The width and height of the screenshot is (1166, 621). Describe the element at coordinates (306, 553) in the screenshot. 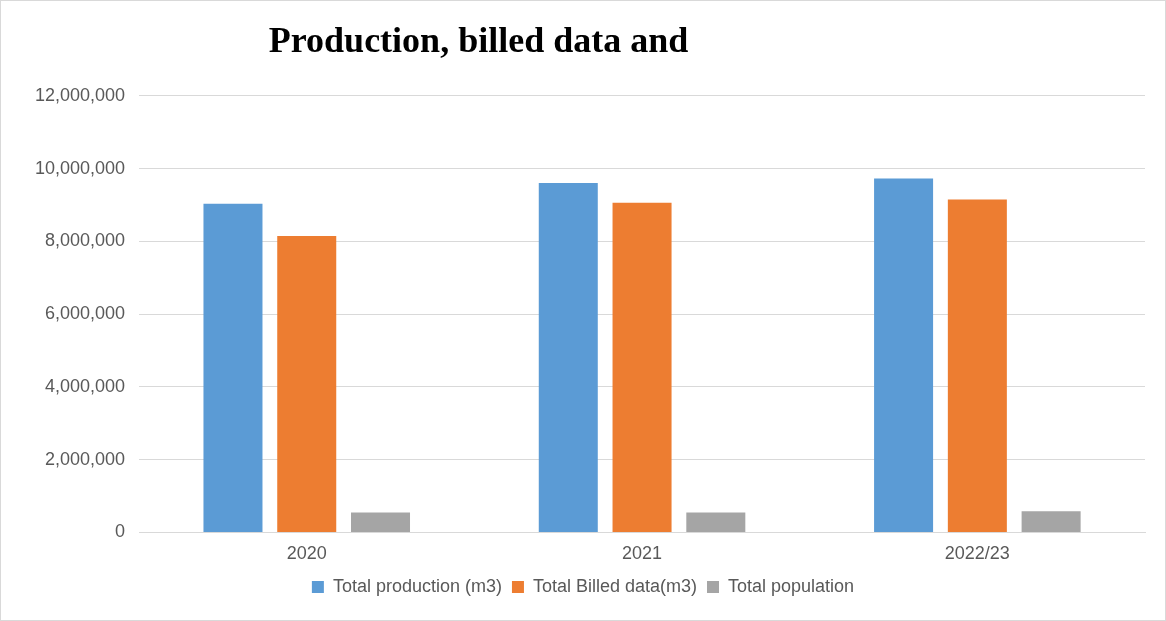

I see `x-tick-label: 2020` at that location.